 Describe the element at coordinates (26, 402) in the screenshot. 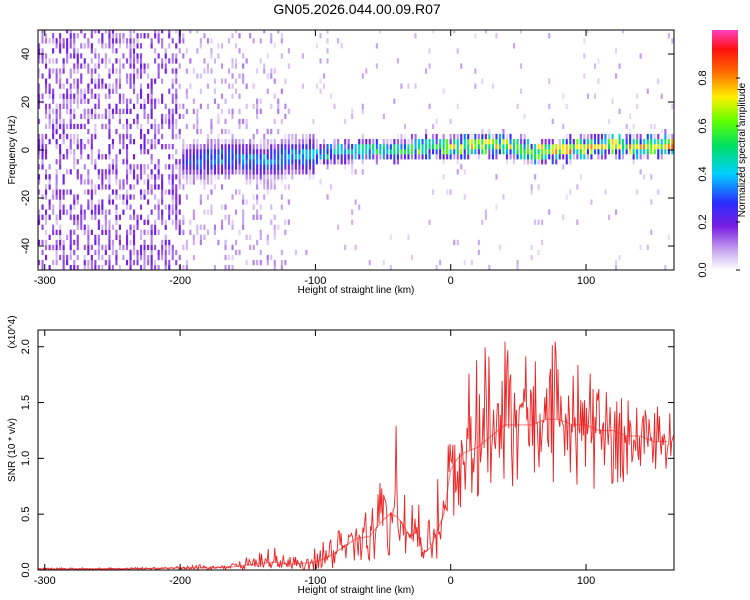

I see `y-tick-label: 1.5` at that location.